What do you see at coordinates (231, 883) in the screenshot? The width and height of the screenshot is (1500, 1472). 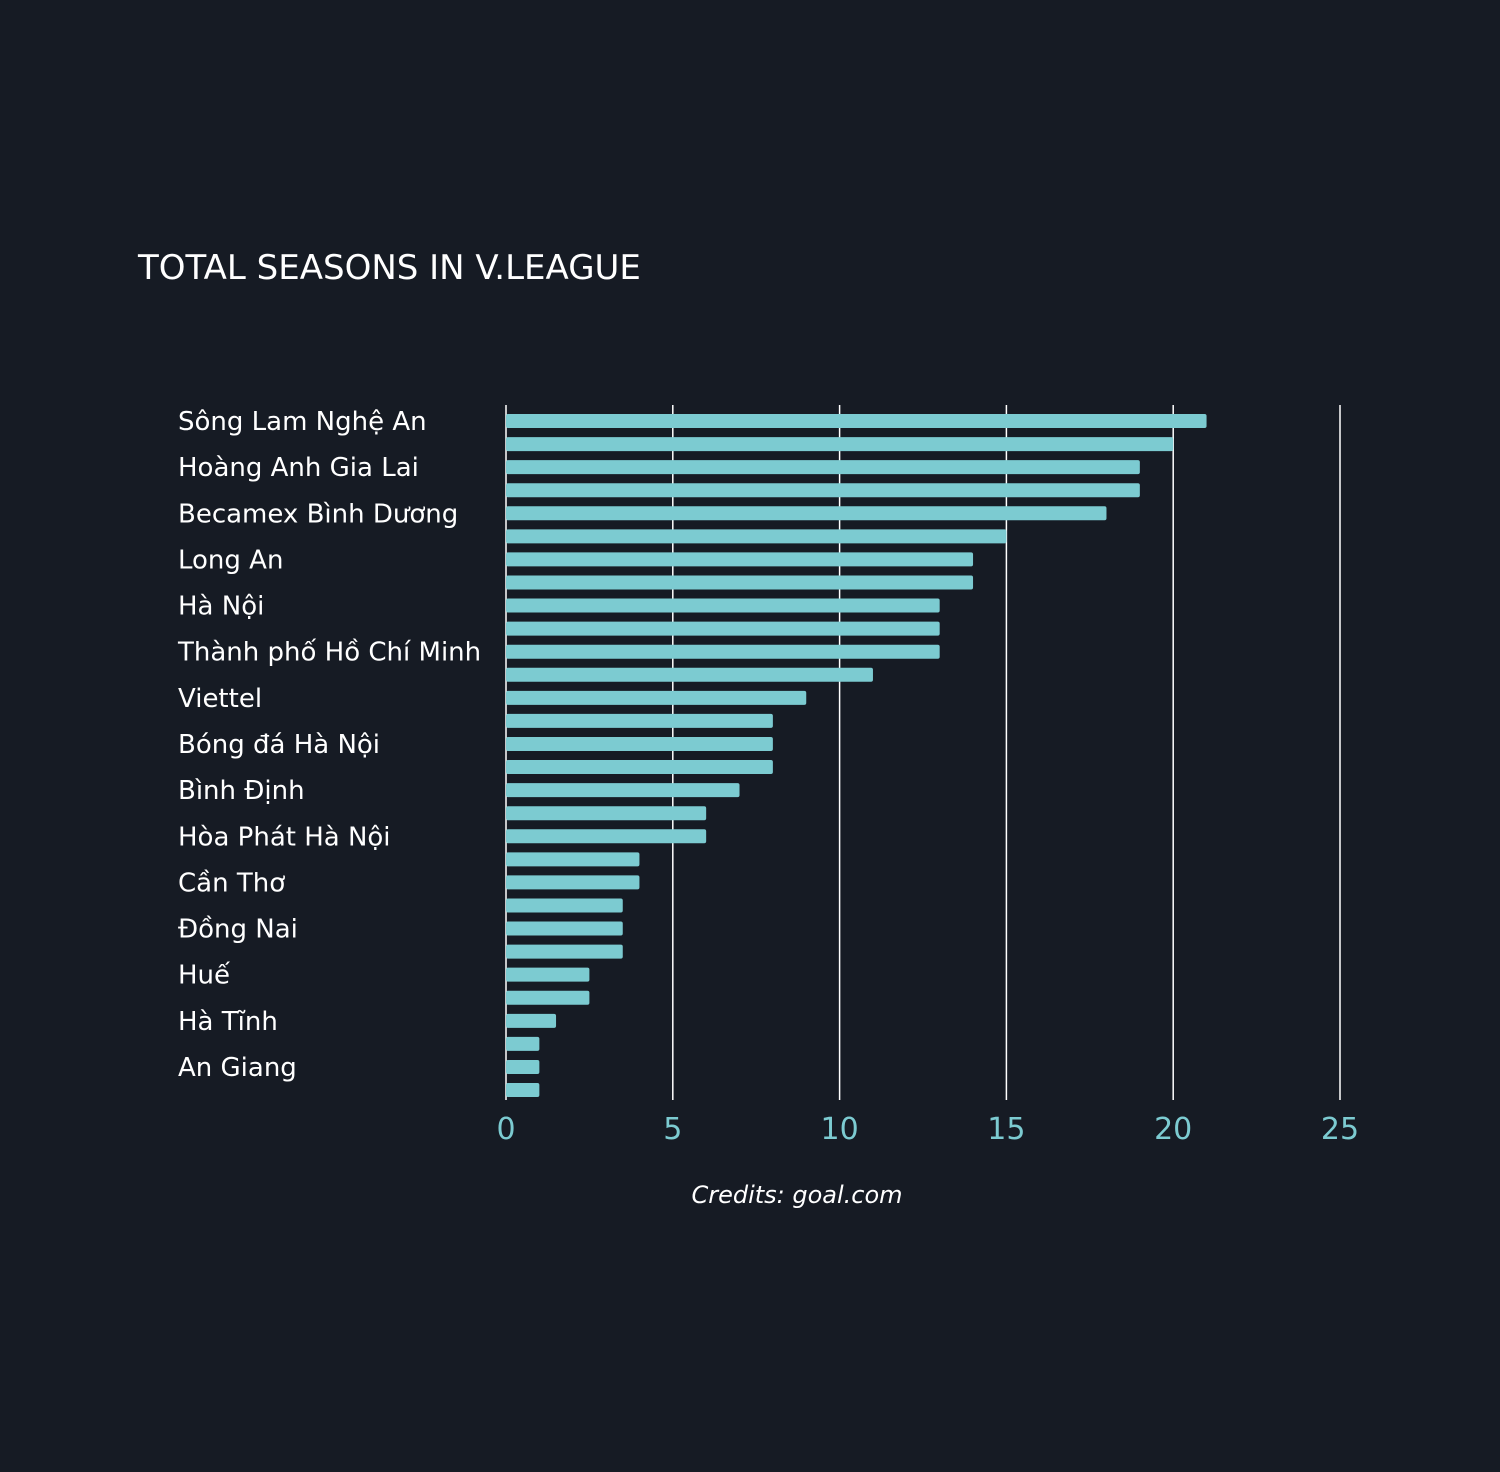 I see `category-label: Cần Thơ` at bounding box center [231, 883].